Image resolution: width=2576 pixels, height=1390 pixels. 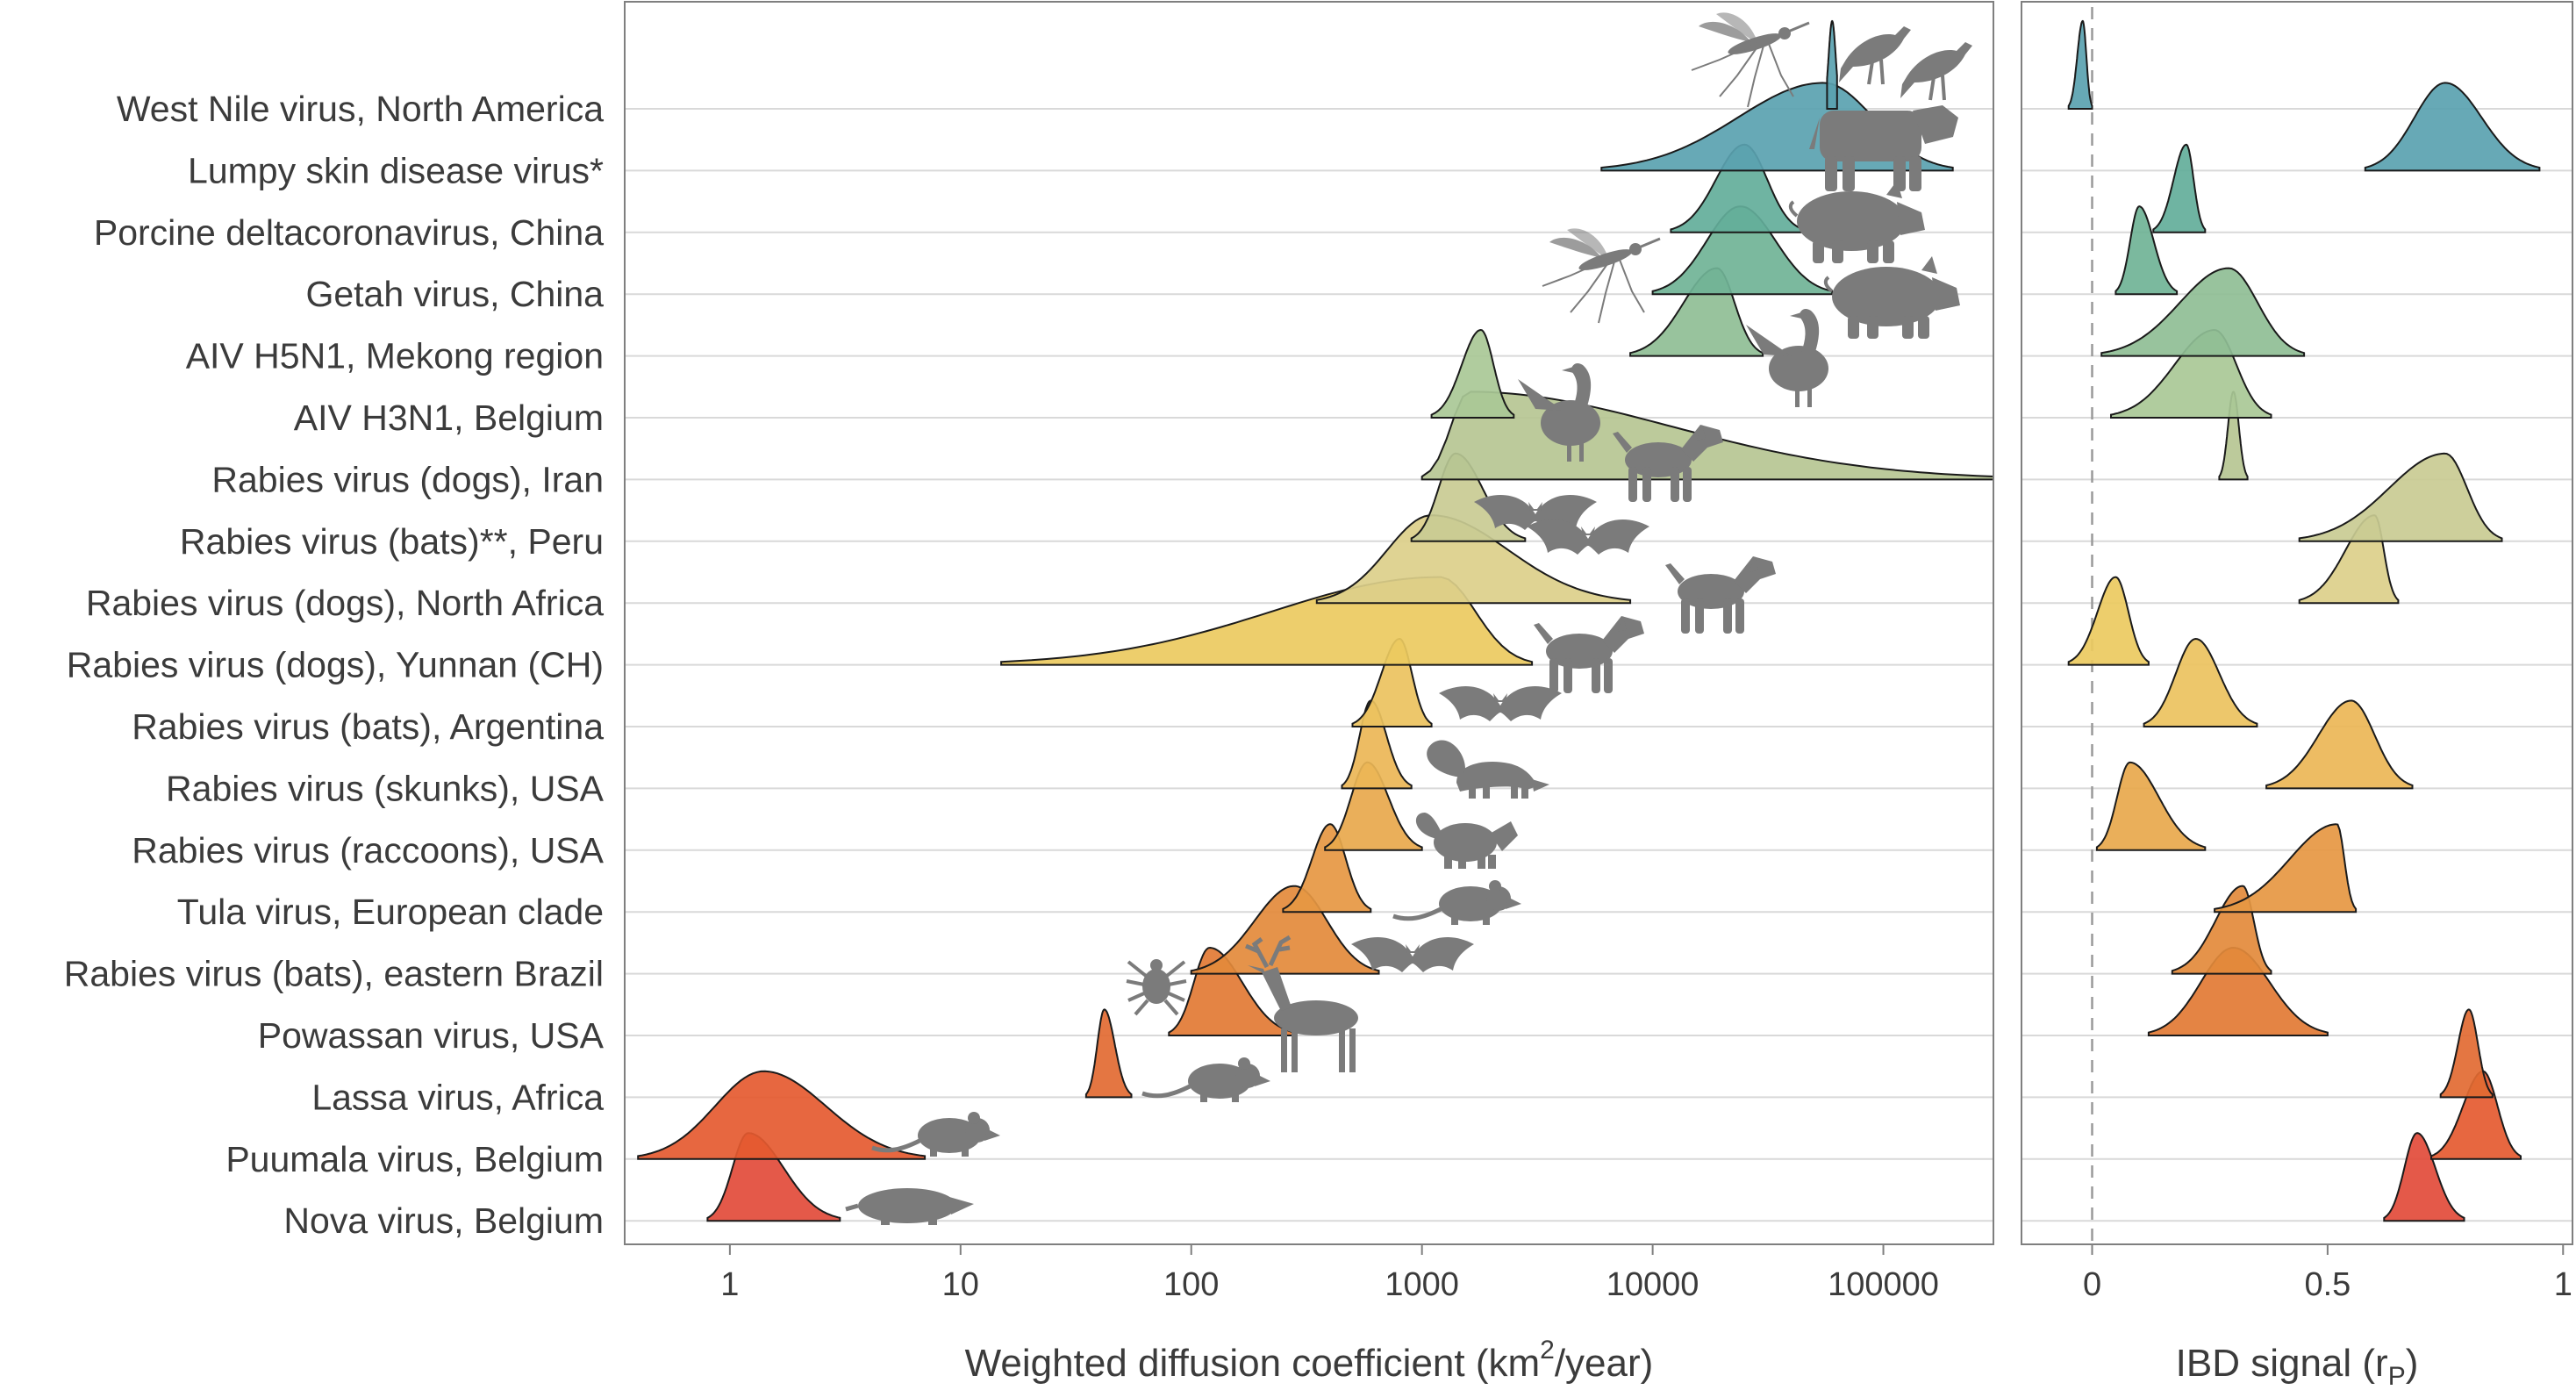 What do you see at coordinates (349, 232) in the screenshot?
I see `row-label: Porcine deltacoronavirus, China` at bounding box center [349, 232].